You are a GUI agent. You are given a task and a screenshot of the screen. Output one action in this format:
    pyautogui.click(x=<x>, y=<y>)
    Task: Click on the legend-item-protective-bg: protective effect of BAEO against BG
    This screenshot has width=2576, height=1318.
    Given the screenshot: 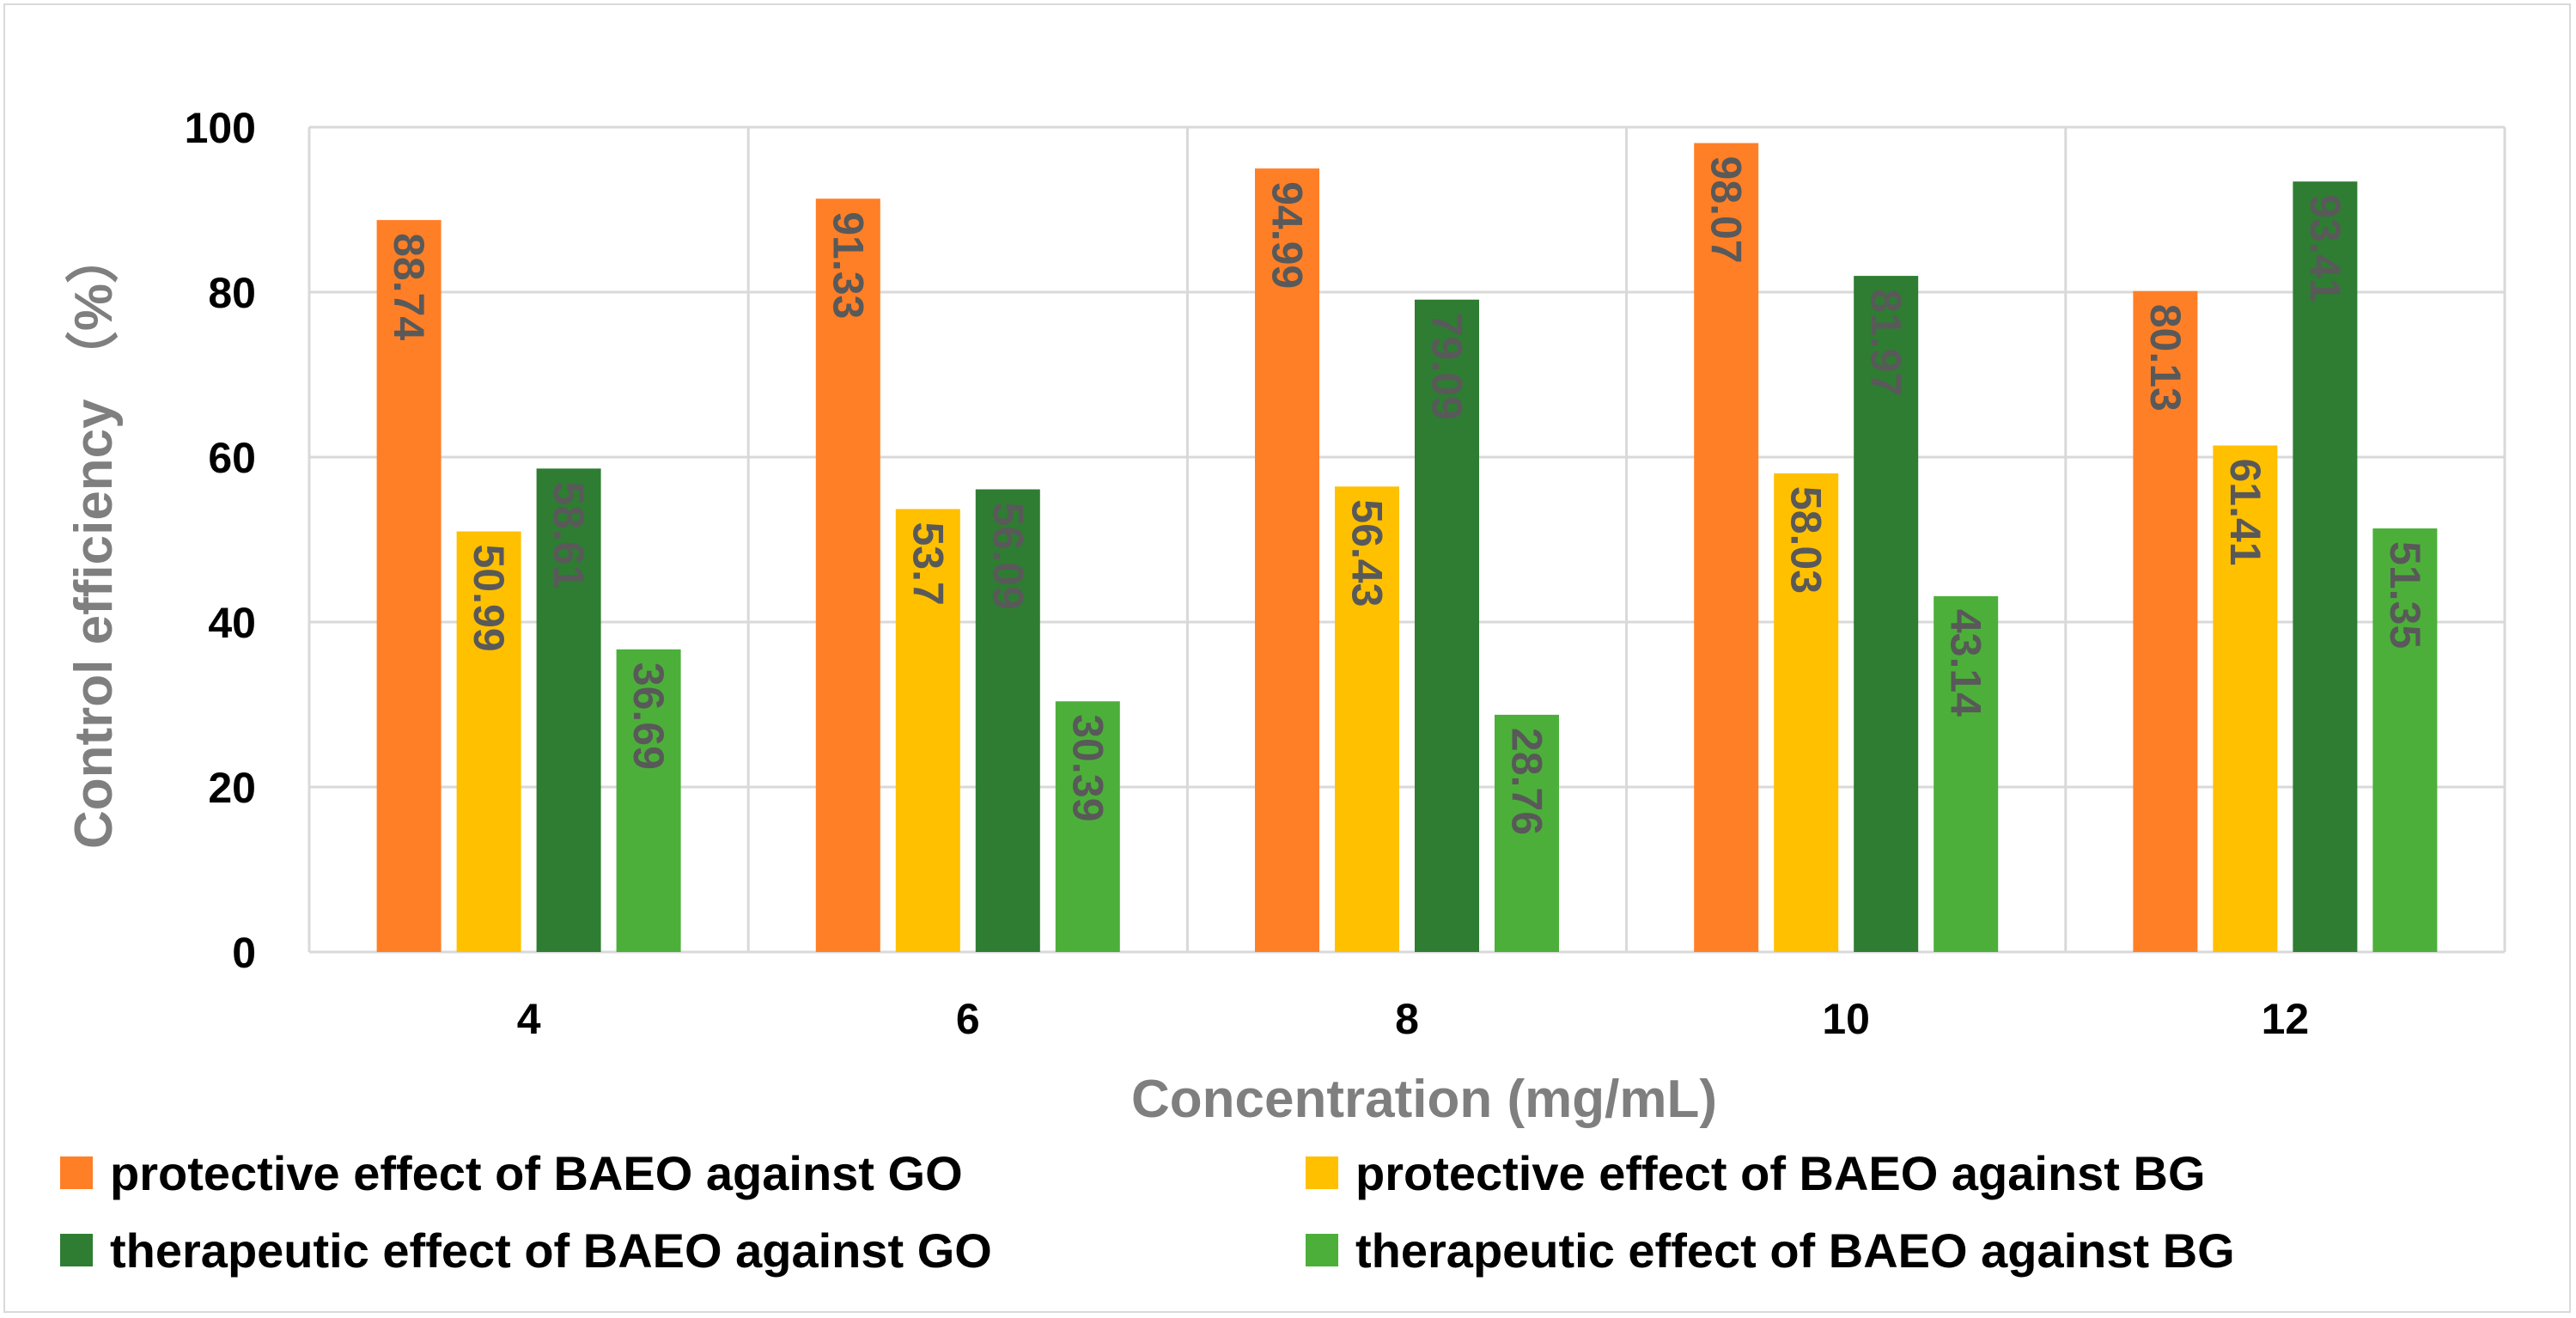 What is the action you would take?
    pyautogui.click(x=1756, y=1173)
    